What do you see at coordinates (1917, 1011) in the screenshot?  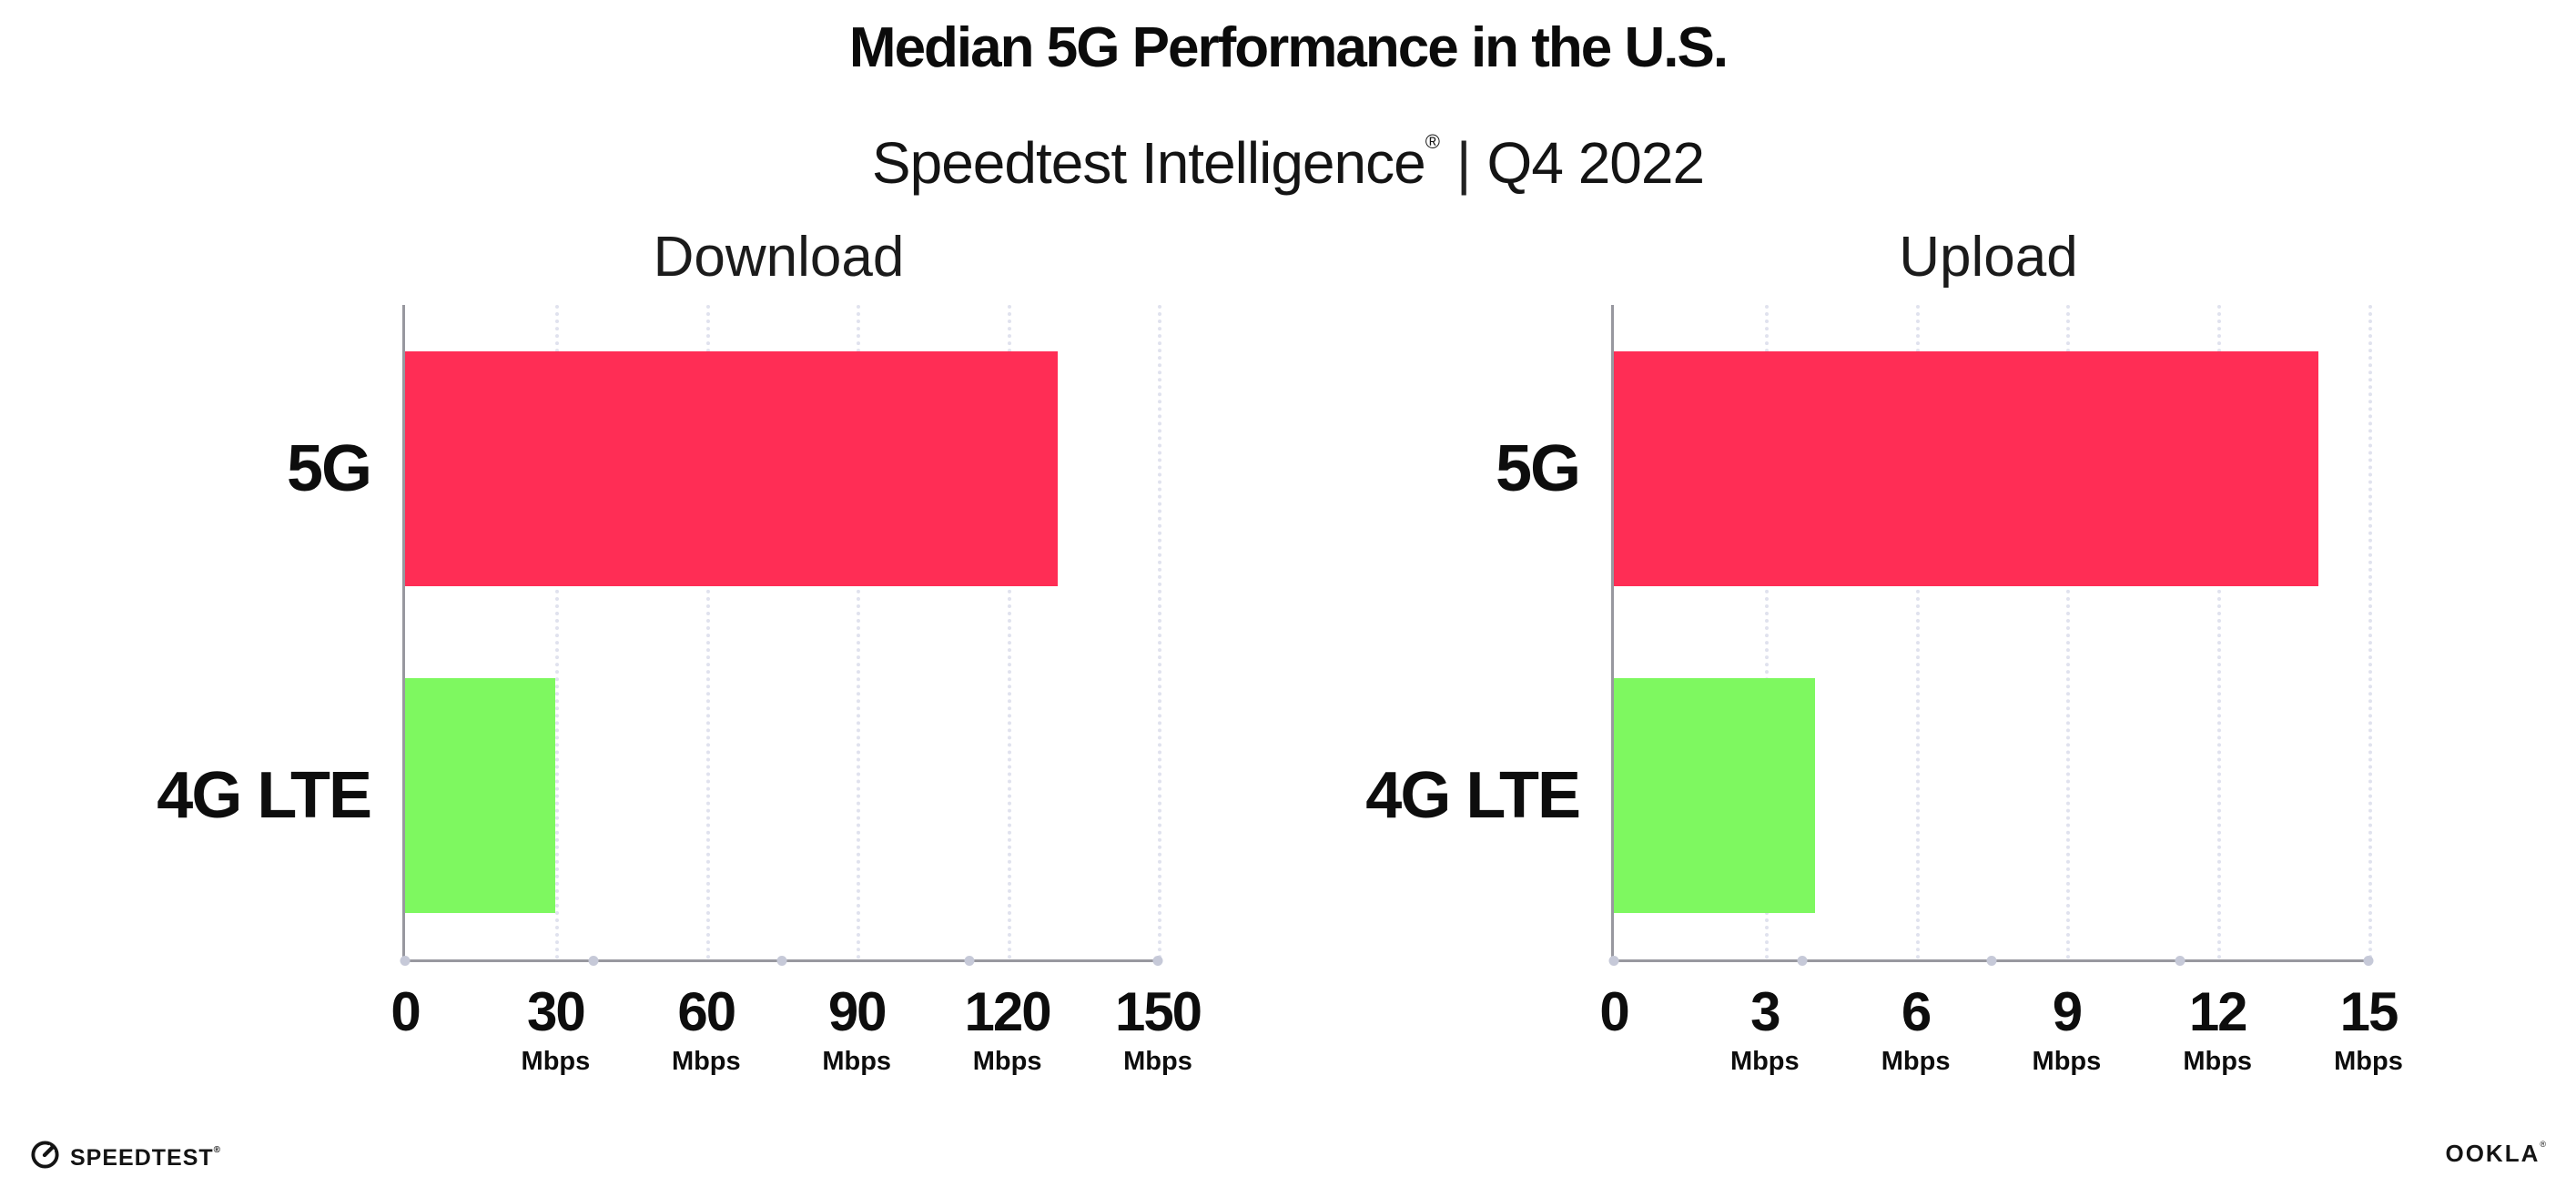 I see `x-tick-value: 6` at bounding box center [1917, 1011].